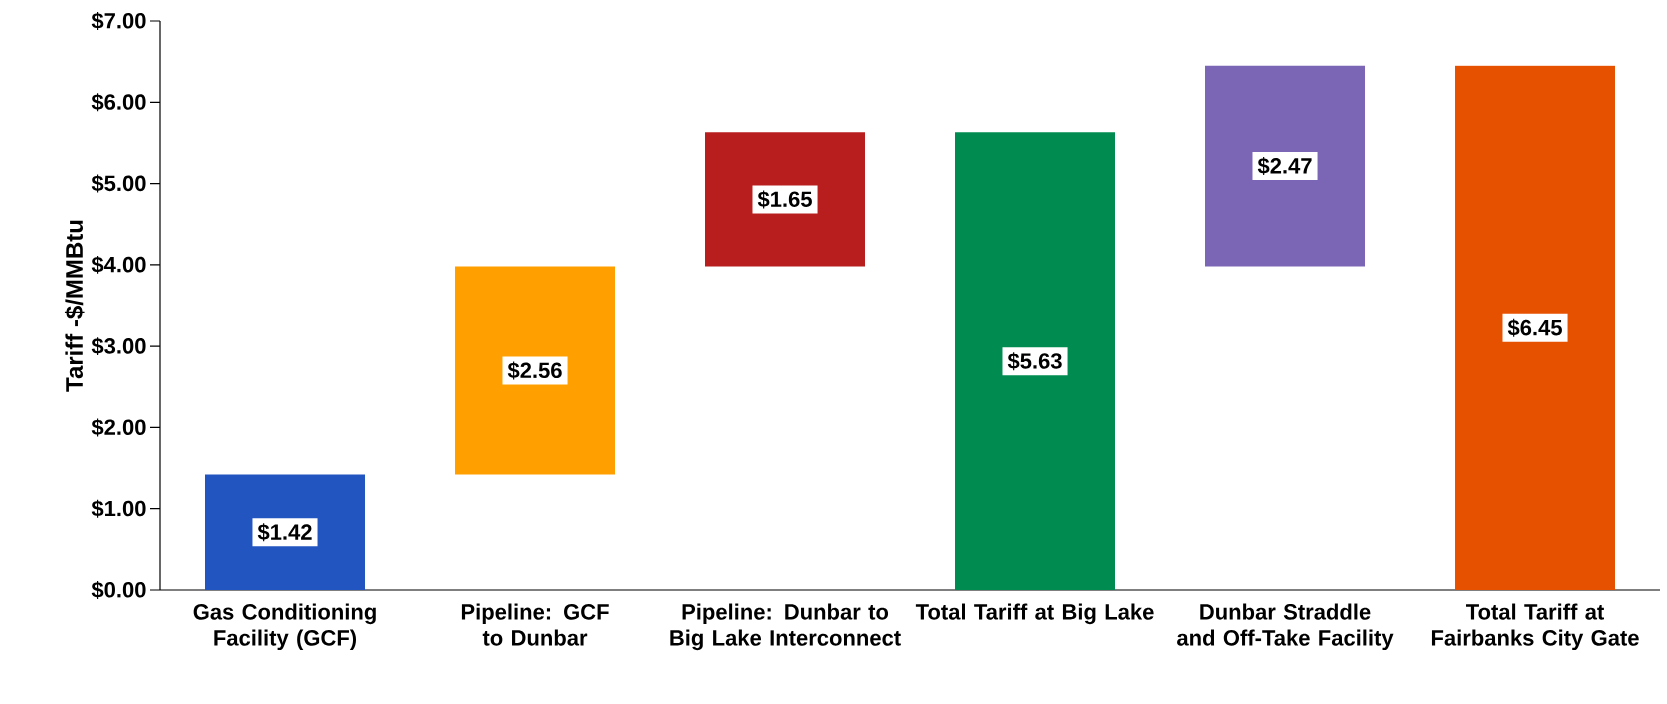  What do you see at coordinates (284, 627) in the screenshot?
I see `x-tick-label: Gas Conditioning Facility (GCF)` at bounding box center [284, 627].